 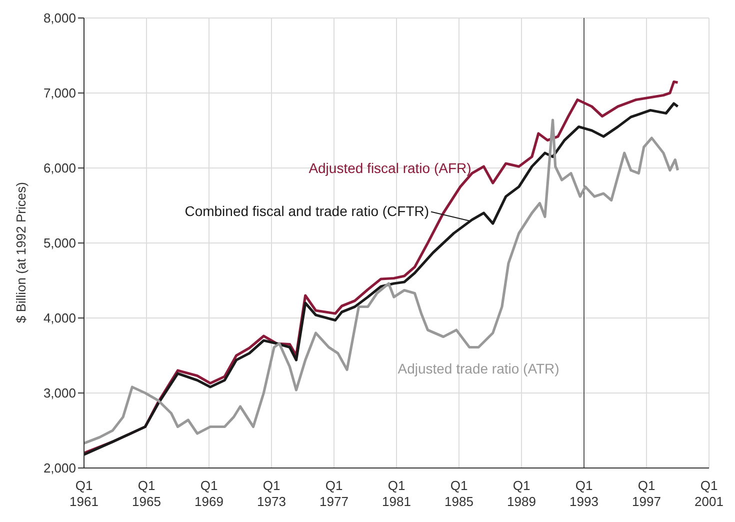 I want to click on x-tick-label: Q1 1993, so click(x=584, y=493).